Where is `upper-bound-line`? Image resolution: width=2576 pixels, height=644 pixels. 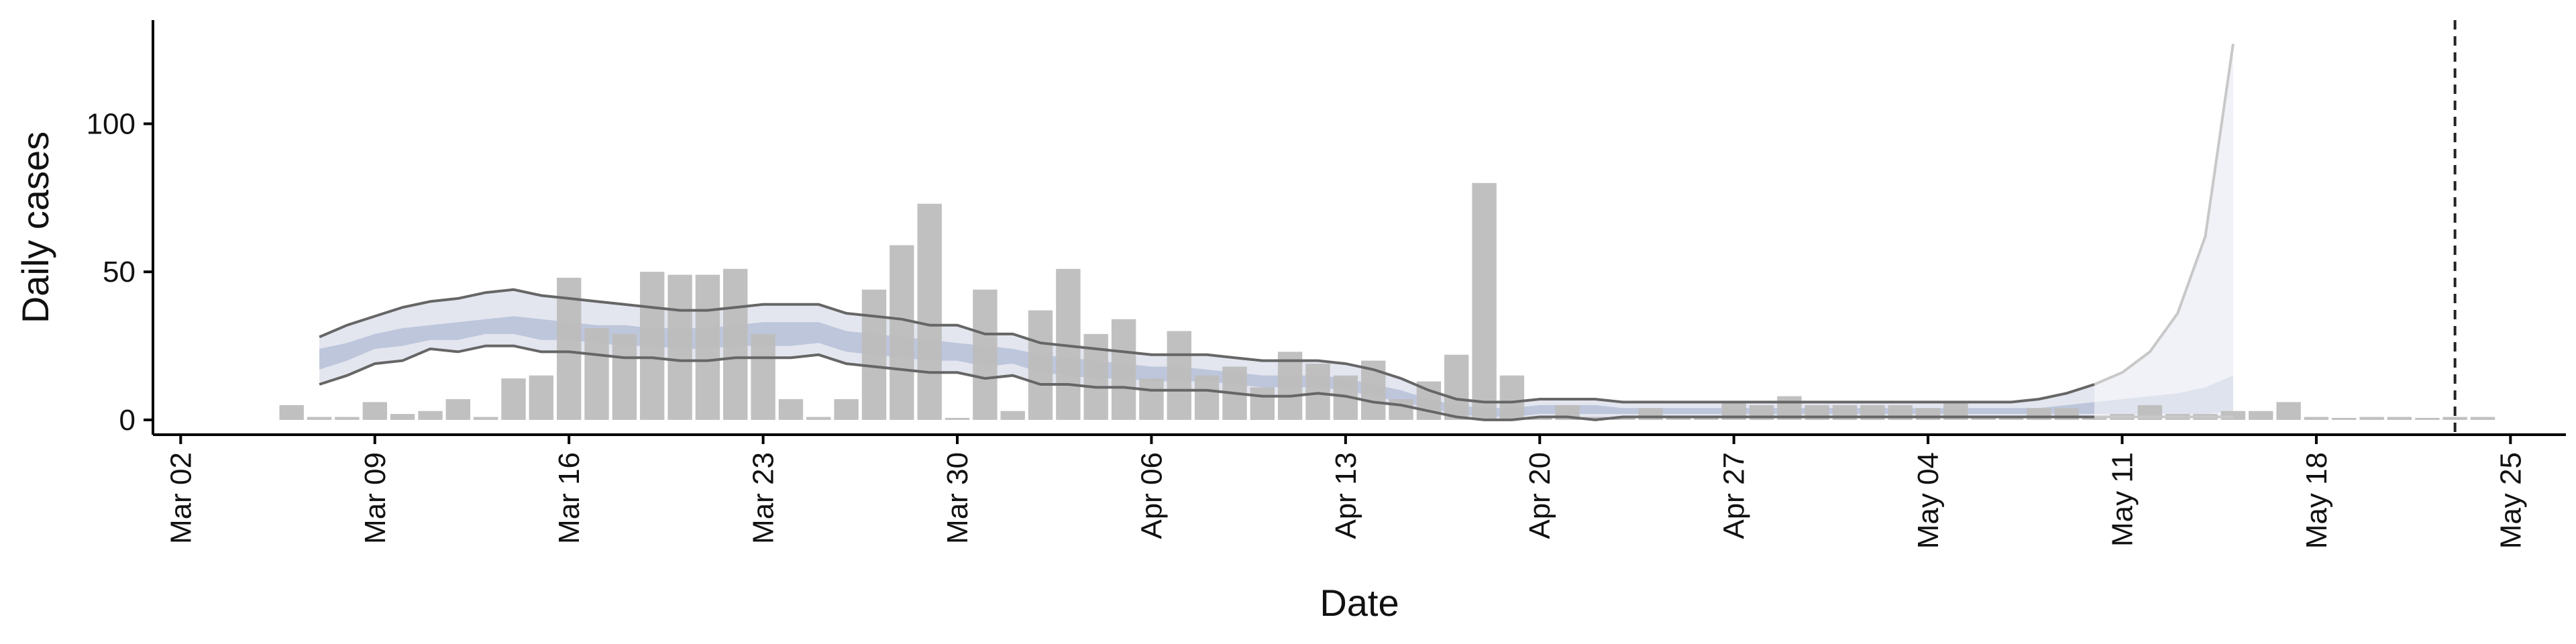
upper-bound-line is located at coordinates (1207, 346).